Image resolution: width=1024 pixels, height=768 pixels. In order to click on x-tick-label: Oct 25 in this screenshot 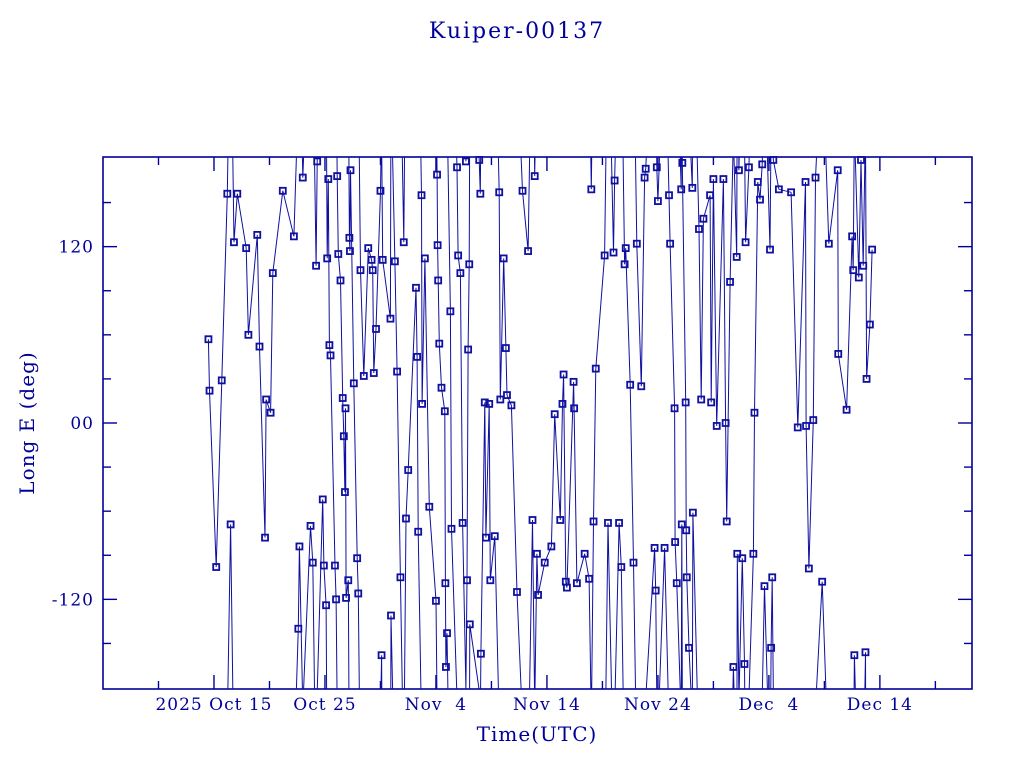, I will do `click(324, 705)`.